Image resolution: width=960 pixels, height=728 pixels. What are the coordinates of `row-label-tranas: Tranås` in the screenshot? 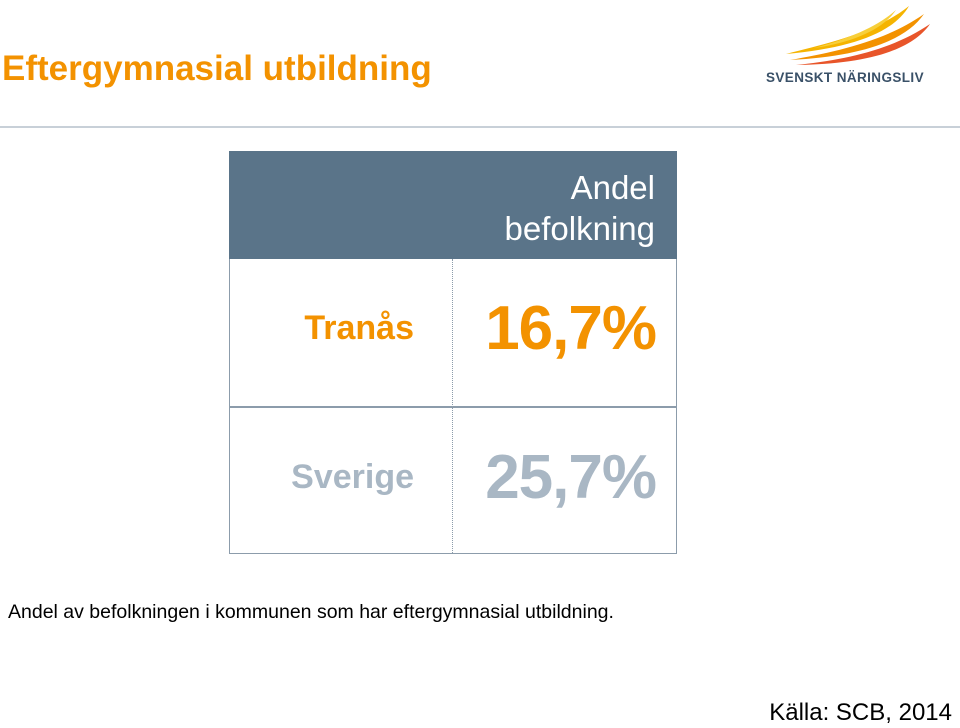 It's located at (359, 328).